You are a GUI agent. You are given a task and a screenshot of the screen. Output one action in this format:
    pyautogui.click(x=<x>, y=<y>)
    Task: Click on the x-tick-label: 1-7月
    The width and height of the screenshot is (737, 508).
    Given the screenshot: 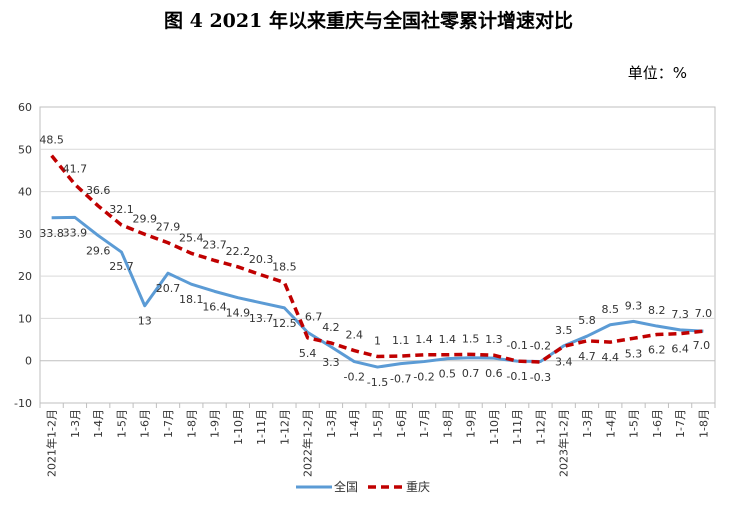 What is the action you would take?
    pyautogui.click(x=168, y=423)
    